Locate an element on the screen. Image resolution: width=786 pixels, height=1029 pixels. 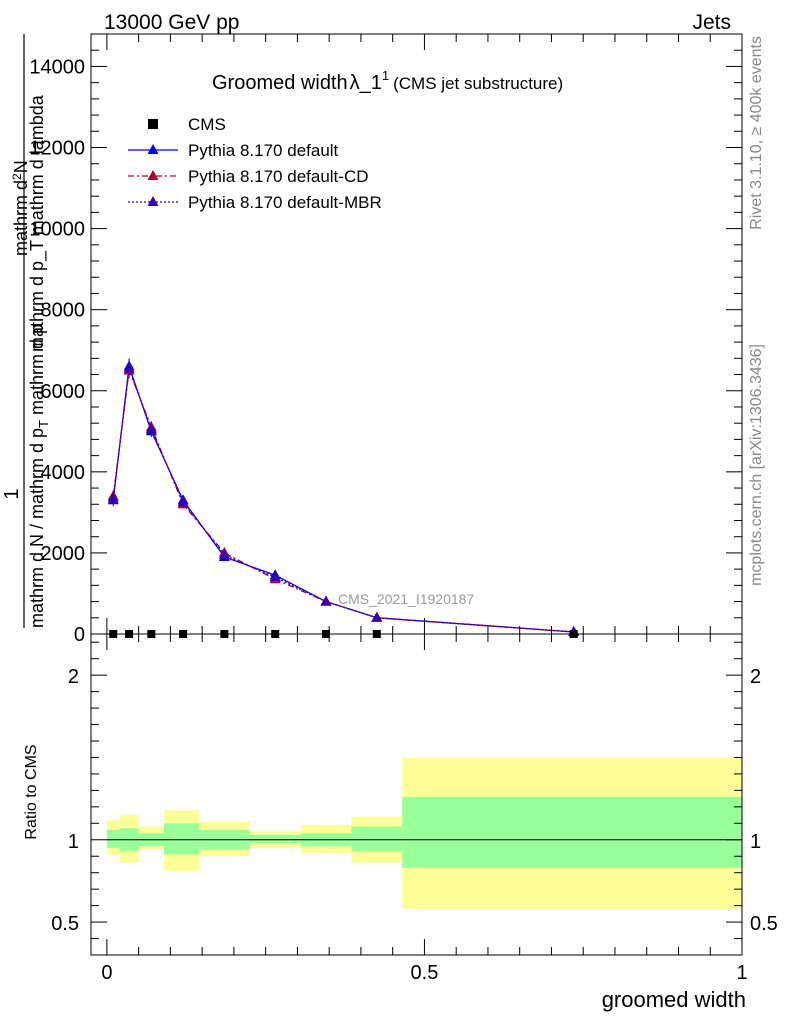
y-tick-label: 0 is located at coordinates (79, 635).